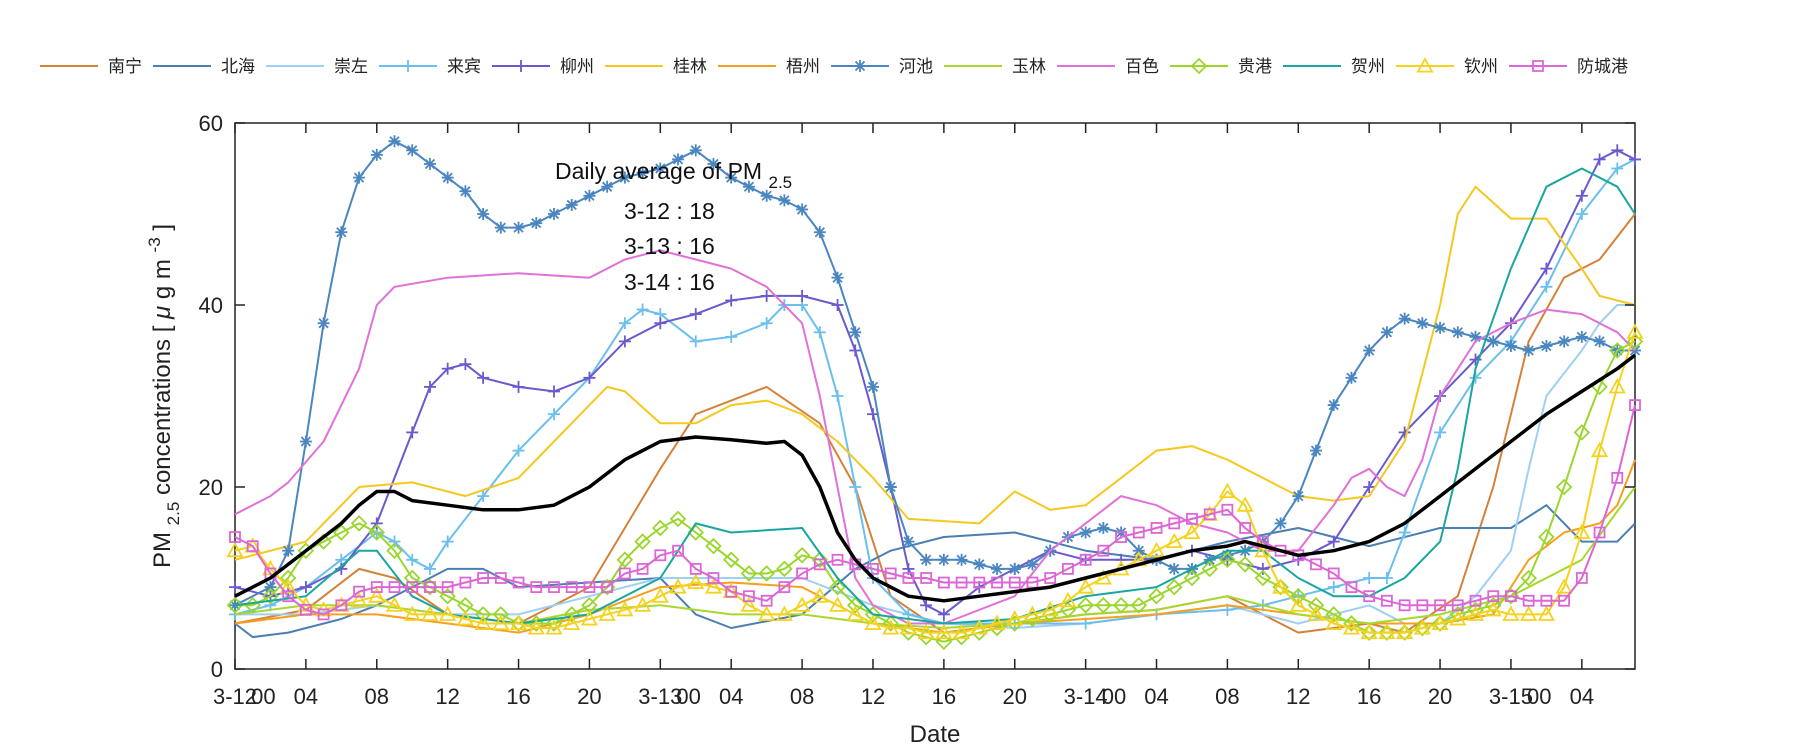  Describe the element at coordinates (669, 246) in the screenshot. I see `annotation-line-2: 3-13 : 16` at that location.